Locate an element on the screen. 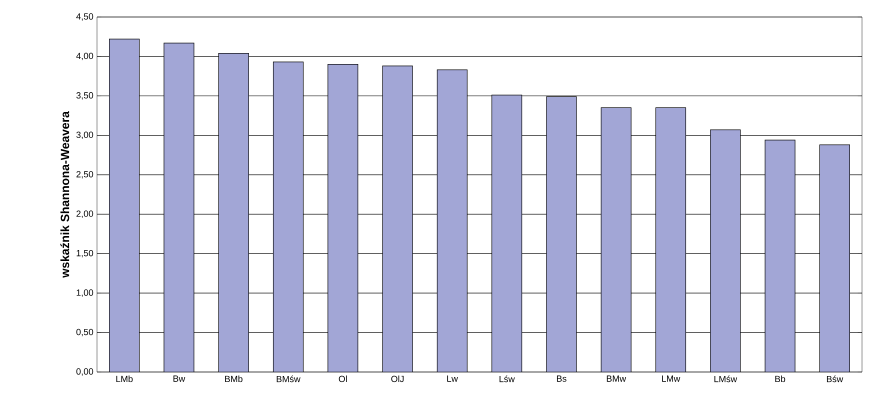  x-tick-label: LMb is located at coordinates (124, 379).